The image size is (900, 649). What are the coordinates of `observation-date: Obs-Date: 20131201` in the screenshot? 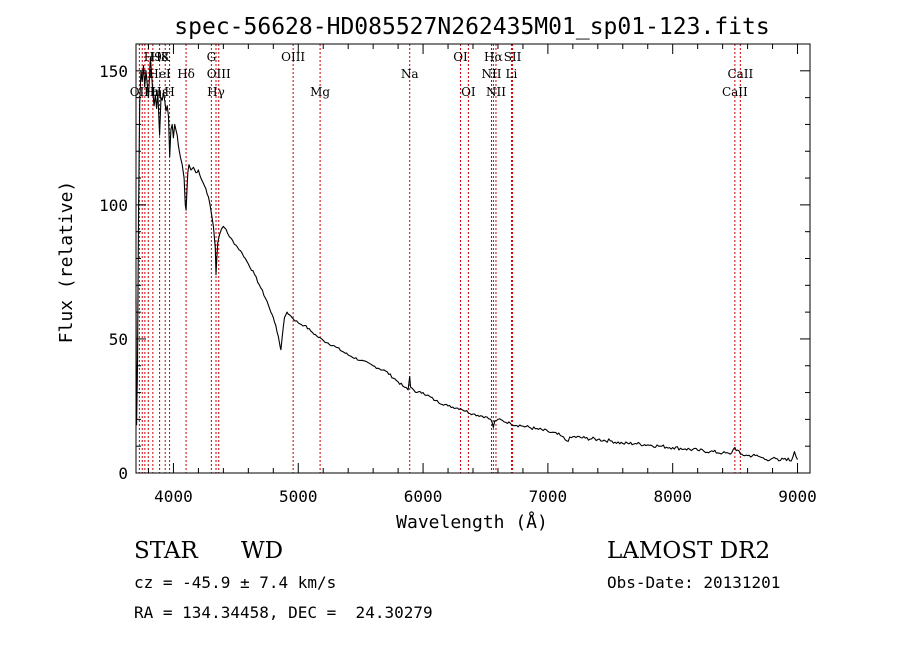 It's located at (694, 582).